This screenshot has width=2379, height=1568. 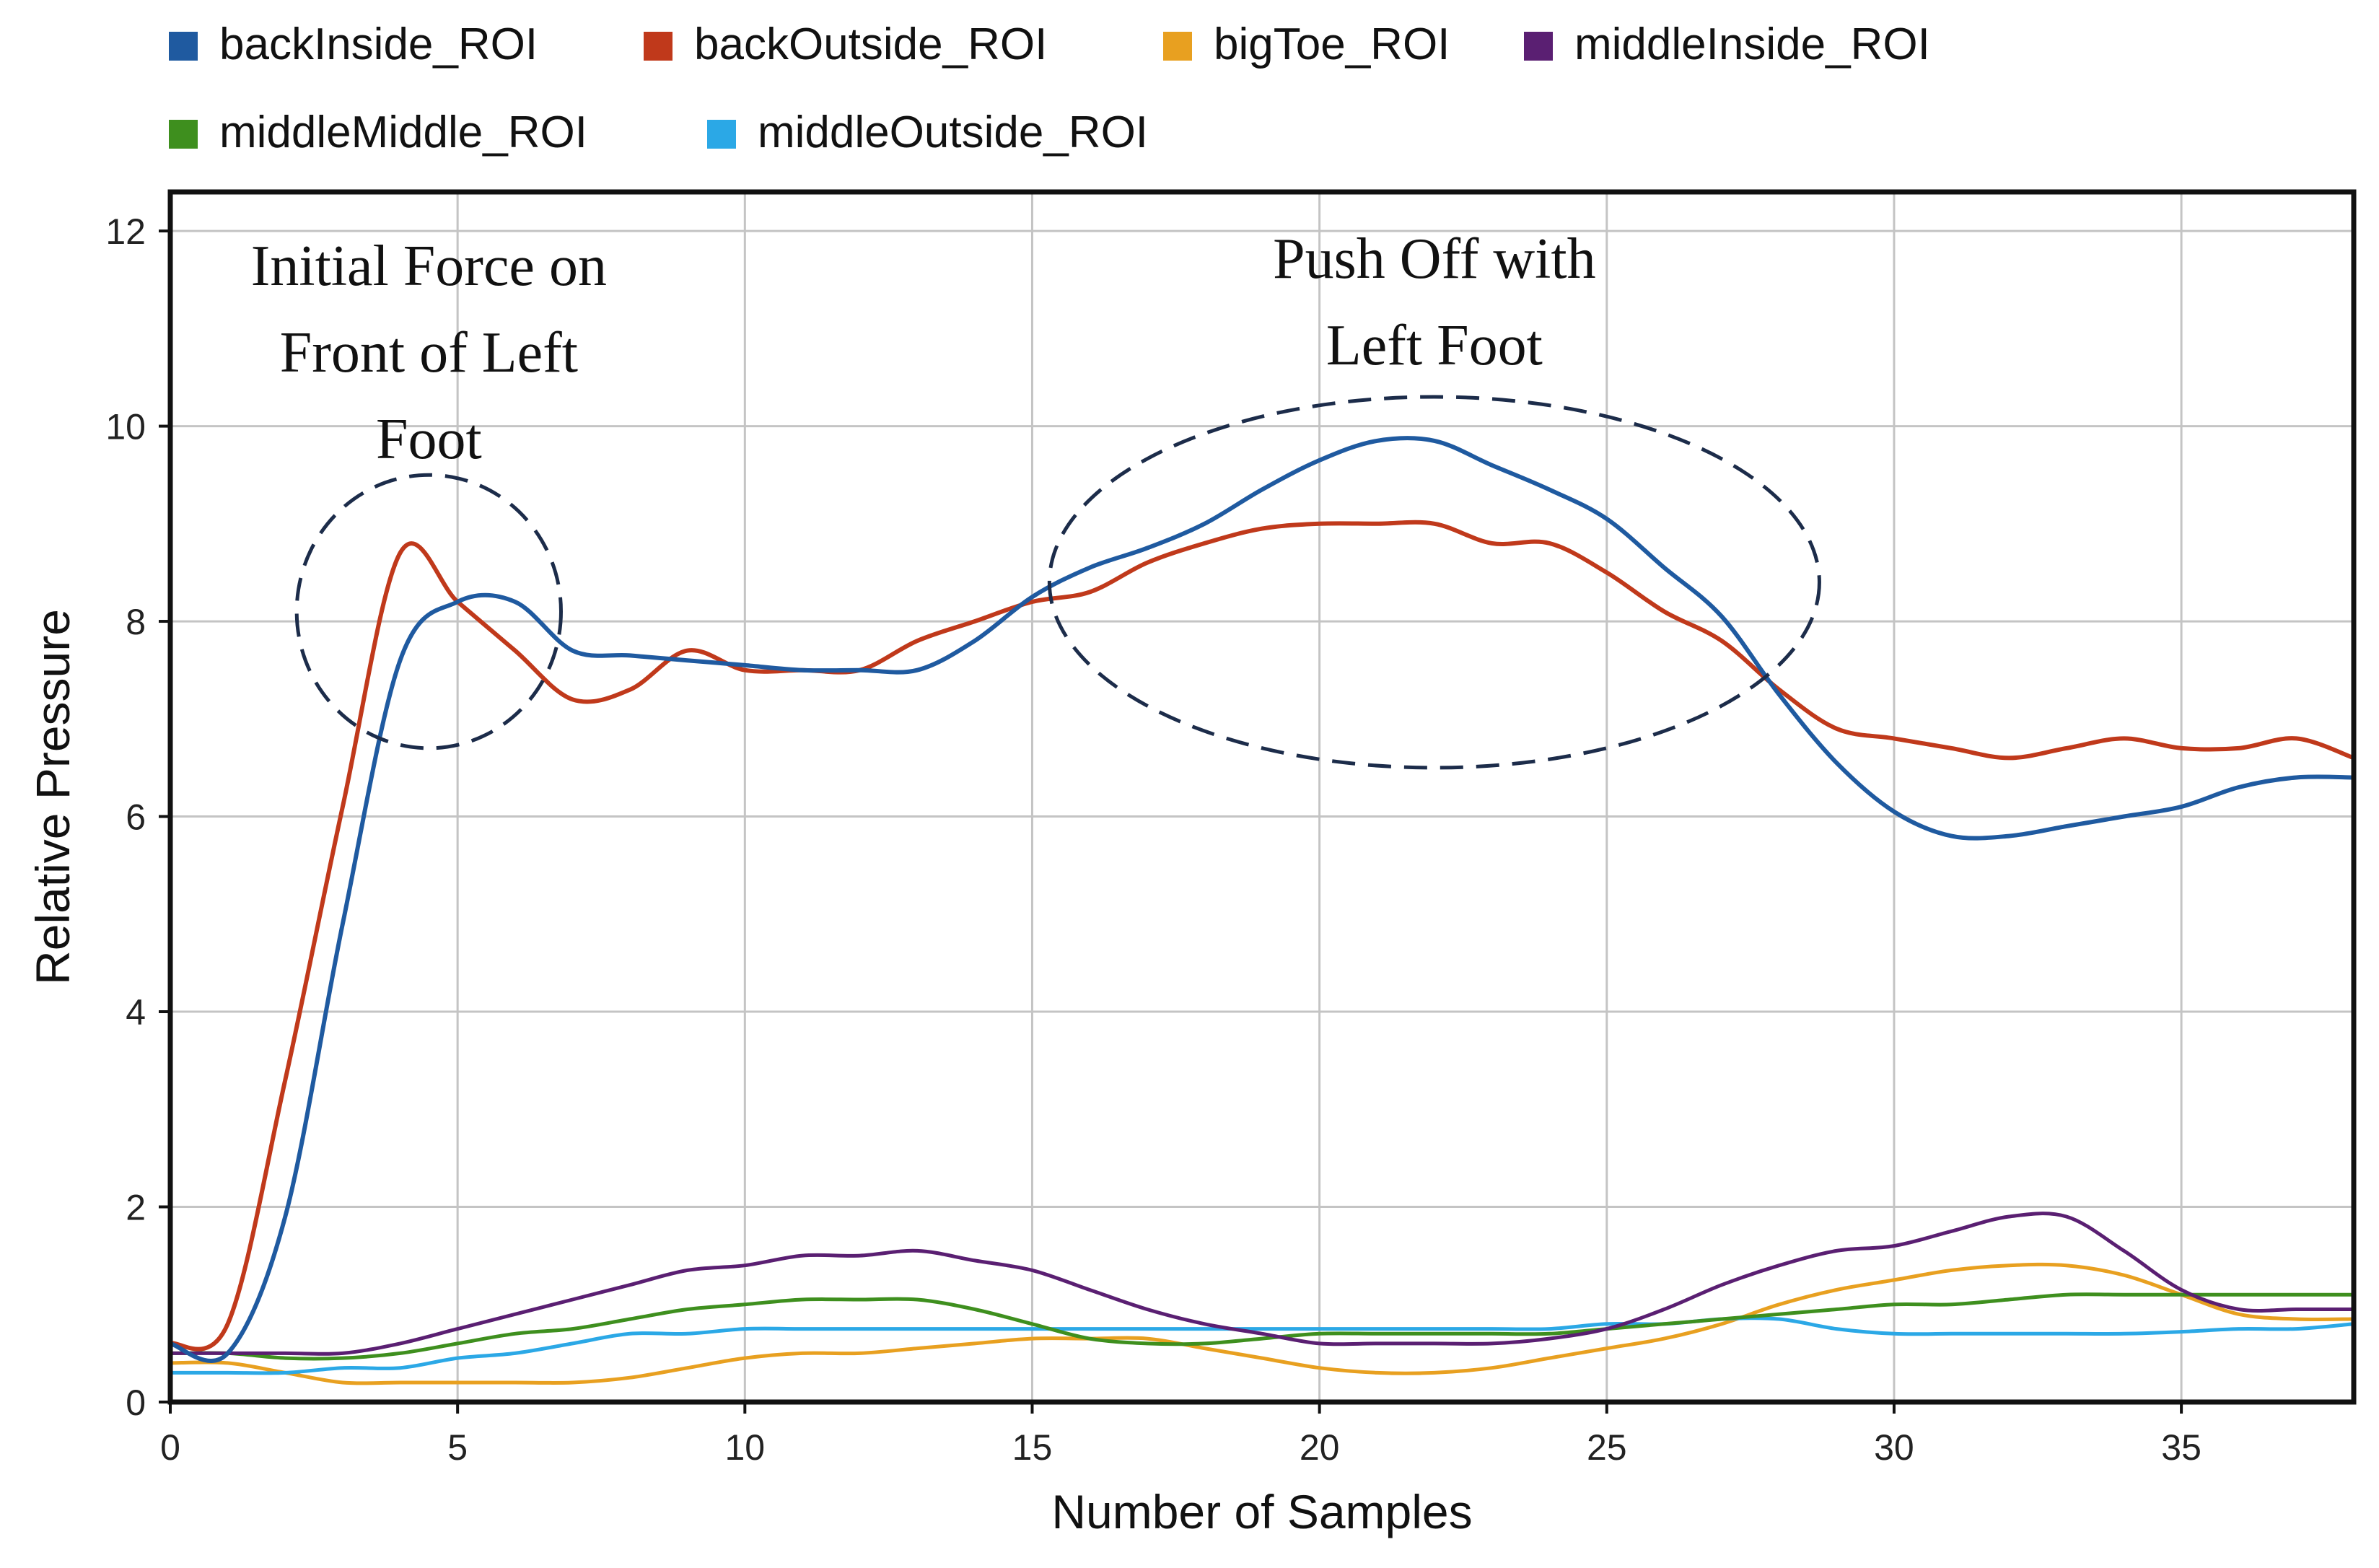 I want to click on legend-label-middleMiddle_ROI: middleMiddle_ROI, so click(x=403, y=132).